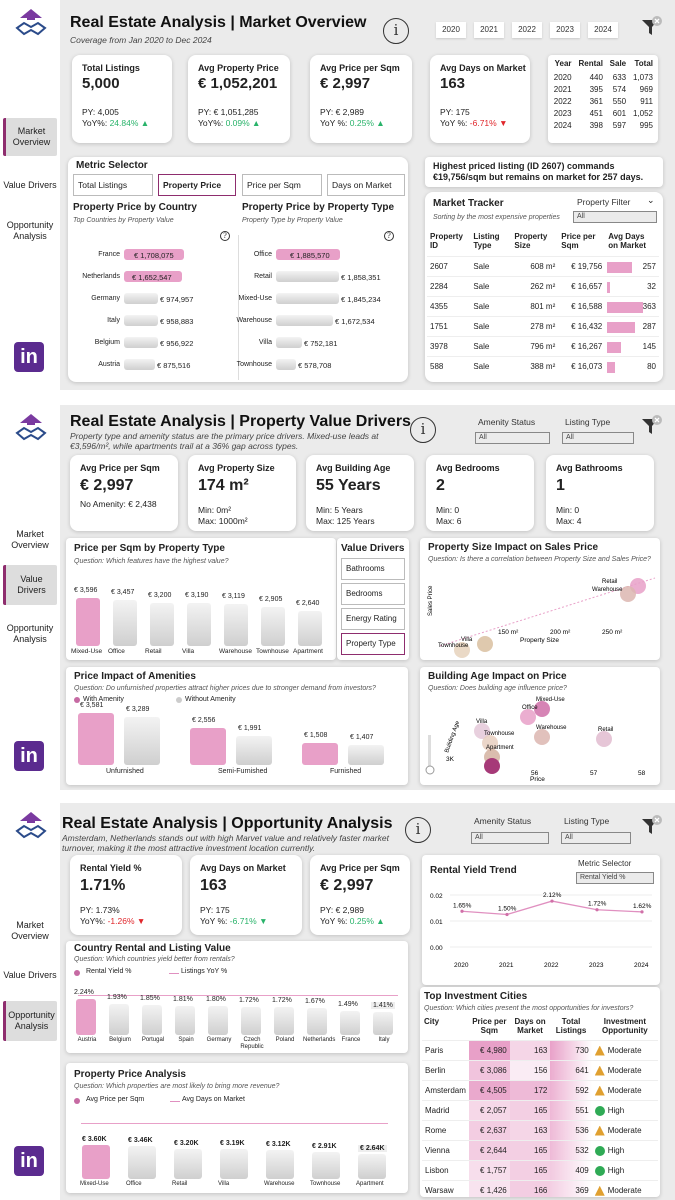  I want to click on bar-value-label: € 1,407, so click(362, 737).